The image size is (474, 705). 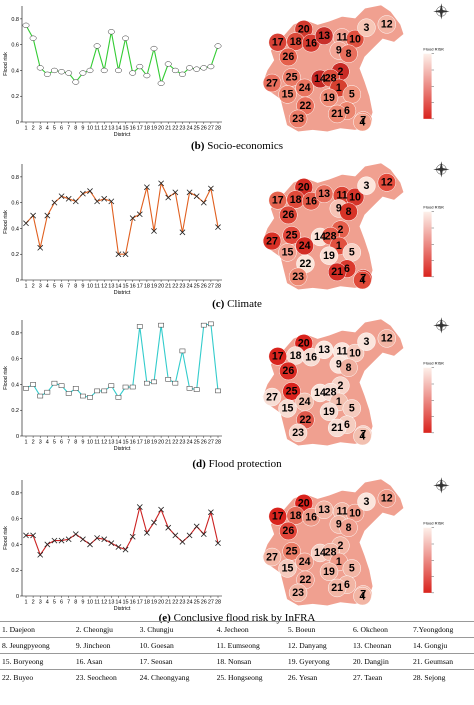 I want to click on x-tick-label: 13, so click(x=111, y=443).